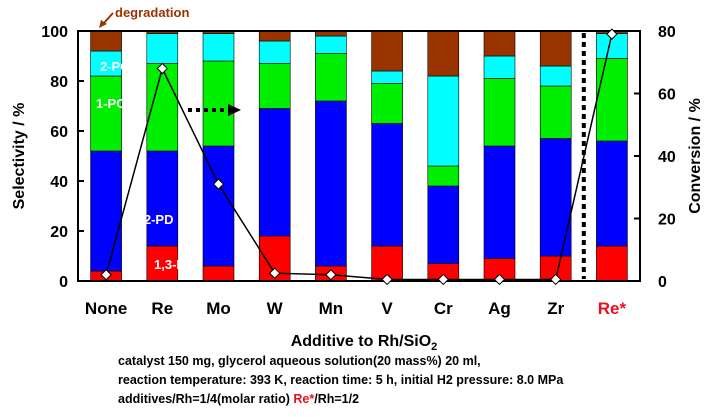  What do you see at coordinates (174, 264) in the screenshot?
I see `label-1-3-pd: 1,3-PD` at bounding box center [174, 264].